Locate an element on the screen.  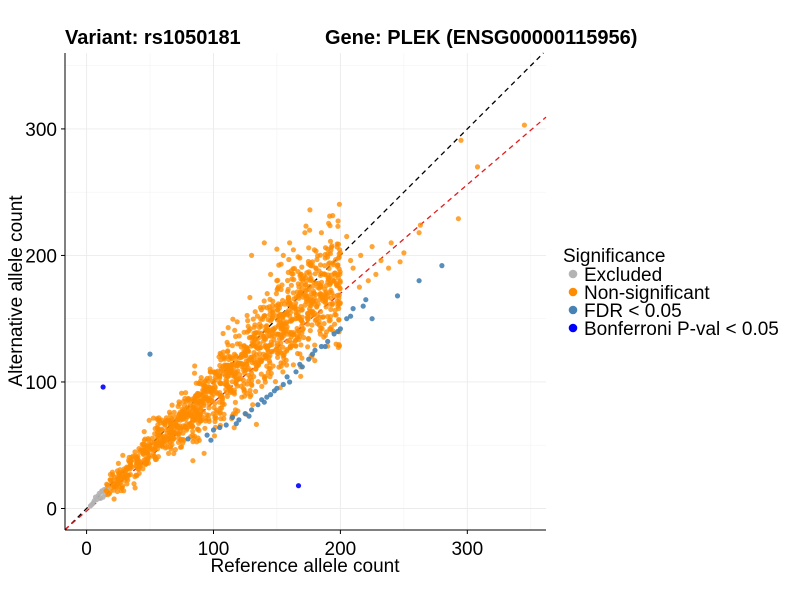
y-tick-label: 0 is located at coordinates (51, 509).